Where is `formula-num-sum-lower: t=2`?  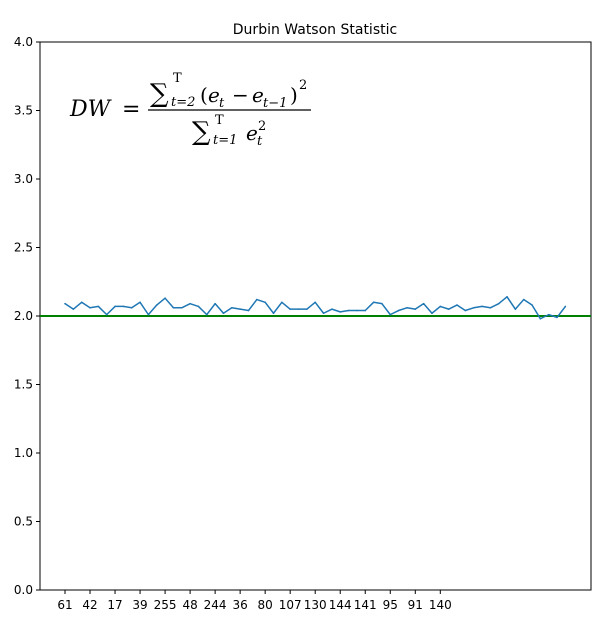
formula-num-sum-lower: t=2 is located at coordinates (183, 102).